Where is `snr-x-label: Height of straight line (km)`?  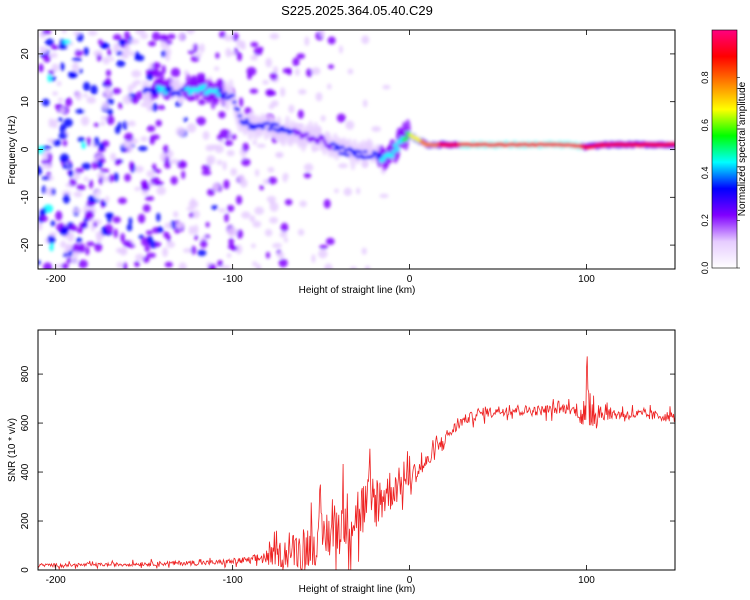 snr-x-label: Height of straight line (km) is located at coordinates (357, 589).